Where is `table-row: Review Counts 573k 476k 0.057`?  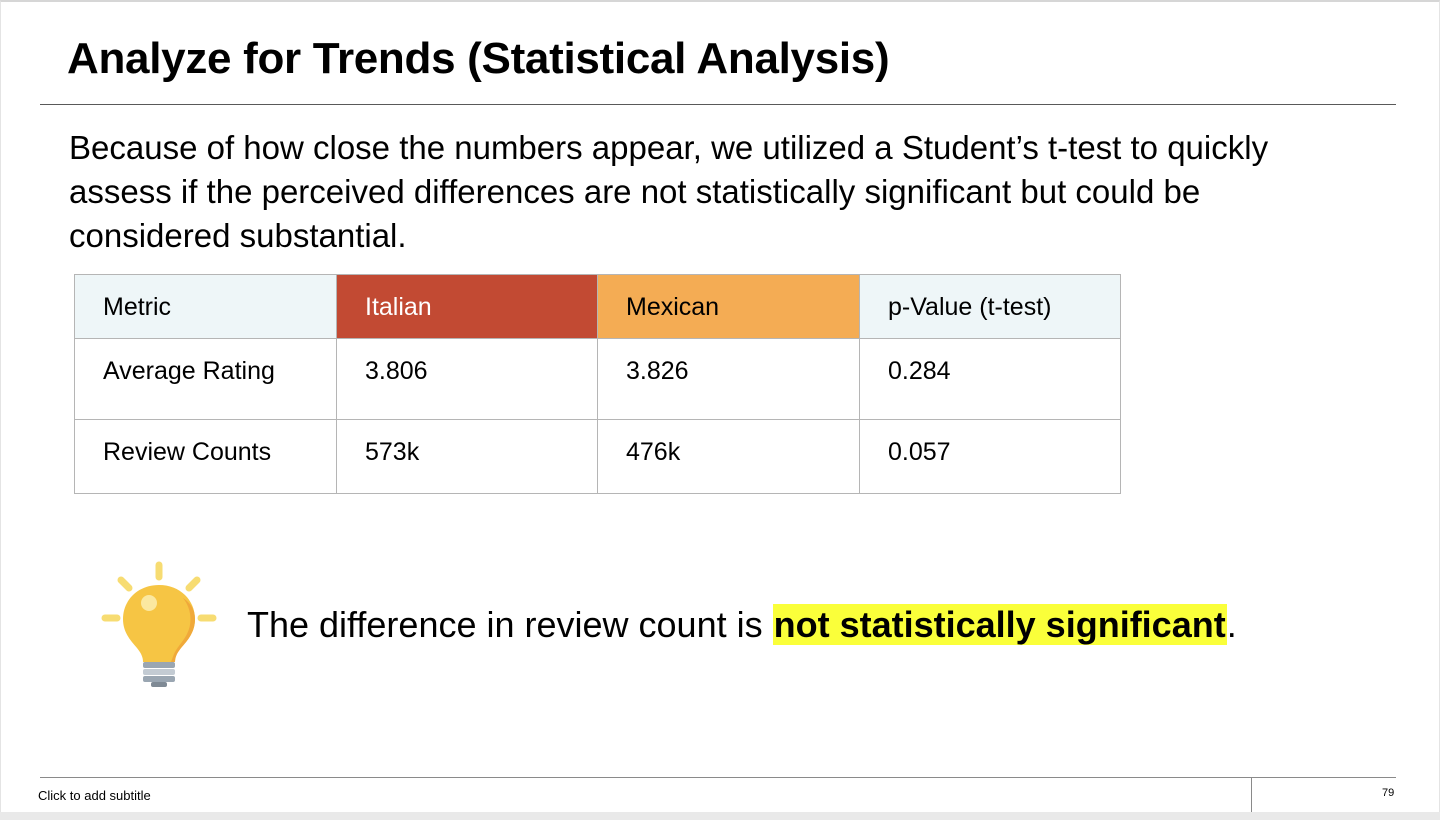
table-row: Review Counts 573k 476k 0.057 is located at coordinates (597, 456).